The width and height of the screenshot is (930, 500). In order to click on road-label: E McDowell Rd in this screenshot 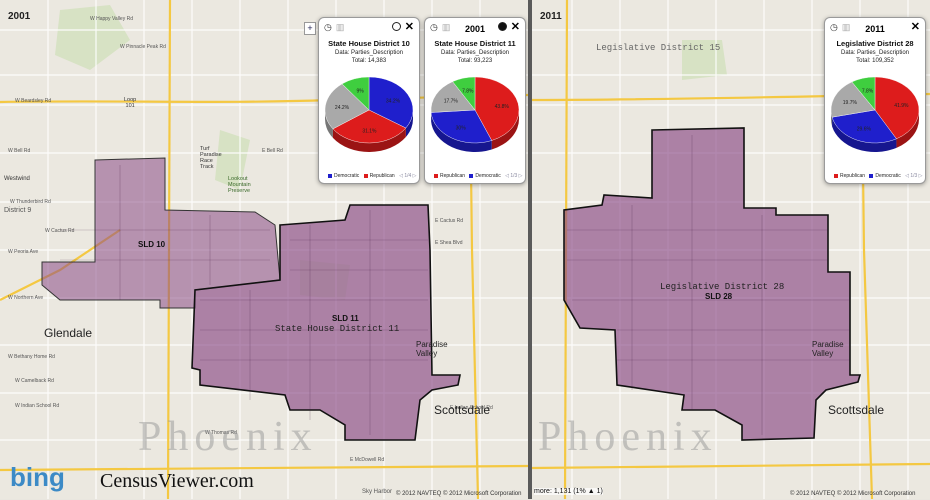, I will do `click(367, 460)`.